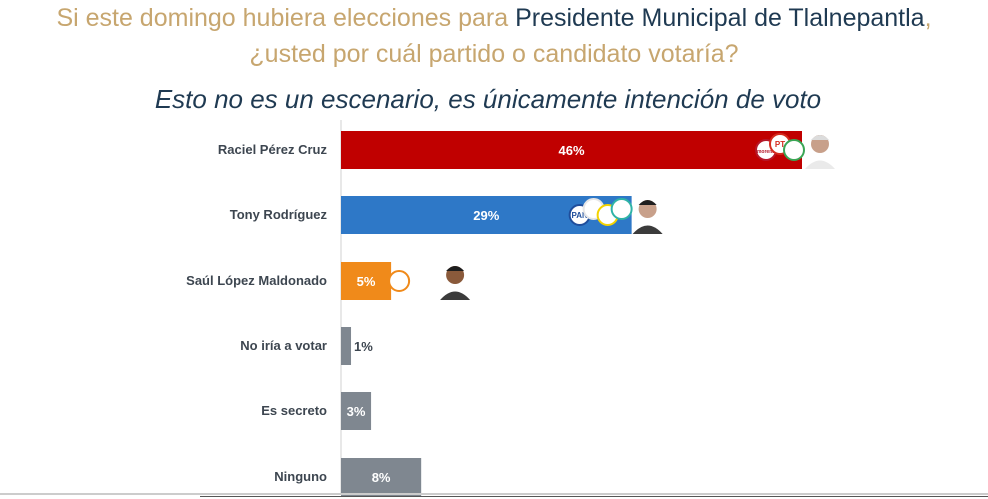  What do you see at coordinates (494, 494) in the screenshot?
I see `bottom-border` at bounding box center [494, 494].